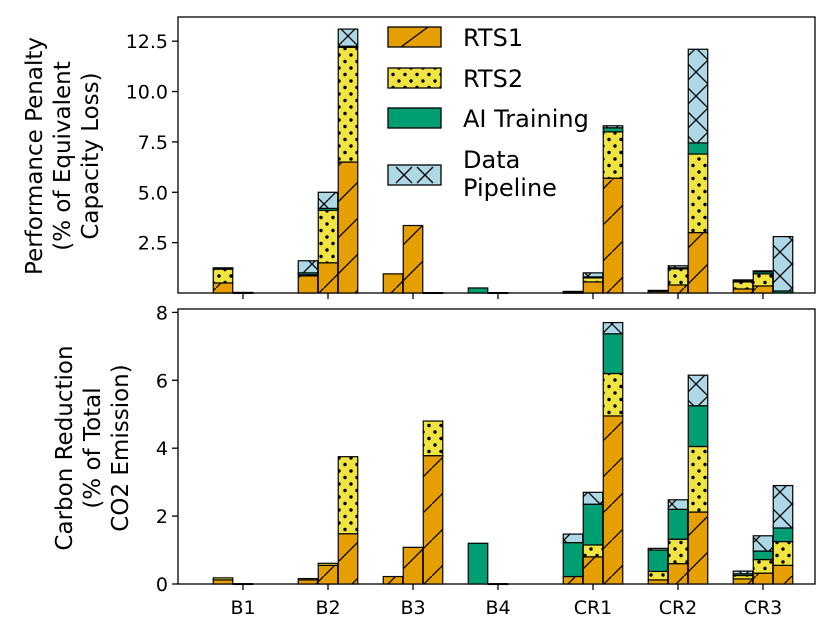 This screenshot has height=638, width=831. What do you see at coordinates (308, 579) in the screenshot?
I see `bar-b2-1-rts2-p2` at bounding box center [308, 579].